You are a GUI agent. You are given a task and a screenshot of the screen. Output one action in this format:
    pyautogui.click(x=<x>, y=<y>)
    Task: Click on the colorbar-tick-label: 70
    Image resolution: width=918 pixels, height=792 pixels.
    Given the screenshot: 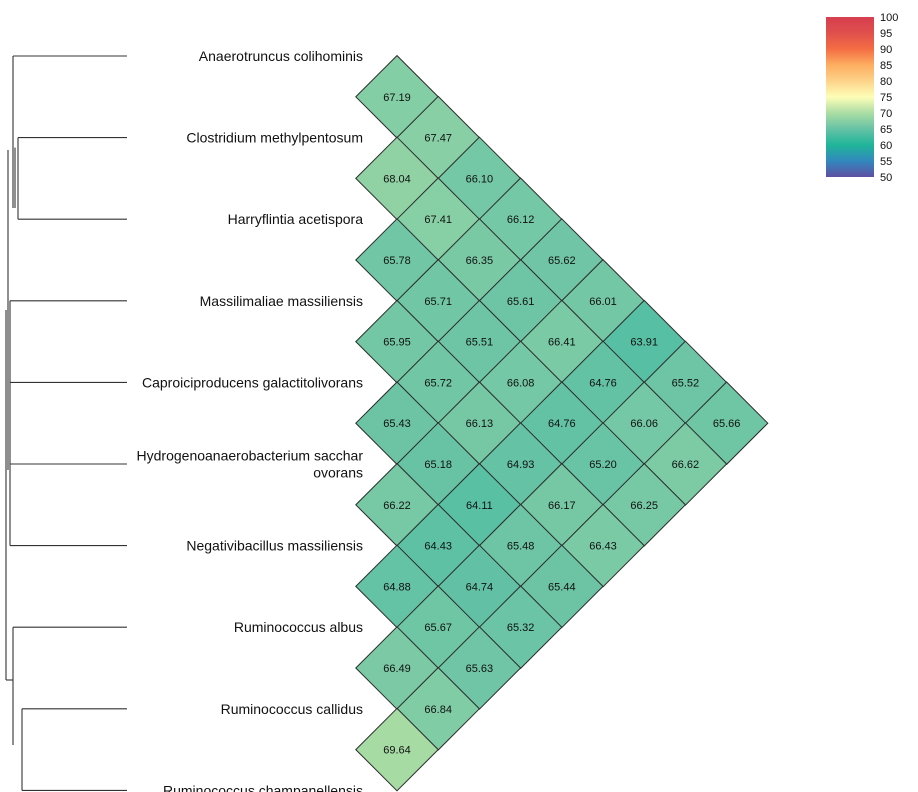 What is the action you would take?
    pyautogui.click(x=886, y=114)
    